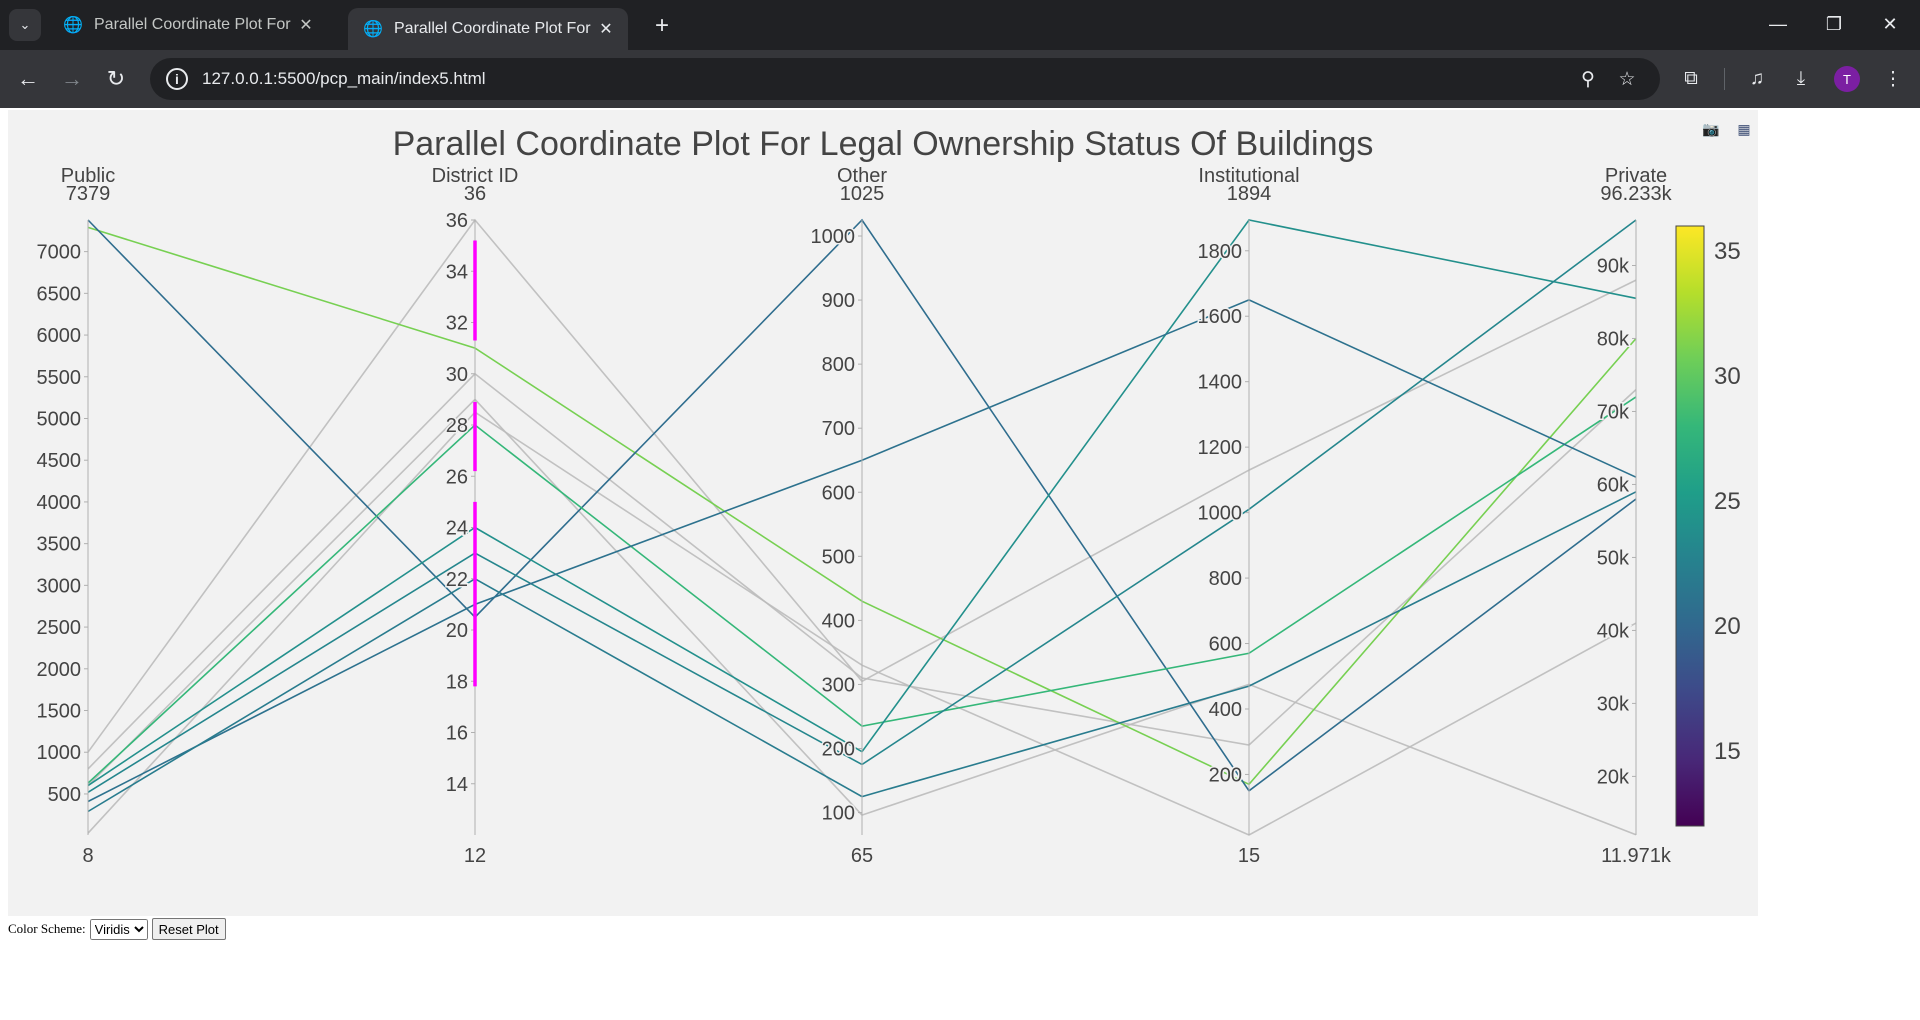 The image size is (1920, 1020). Describe the element at coordinates (1690, 526) in the screenshot. I see `colorbar` at that location.